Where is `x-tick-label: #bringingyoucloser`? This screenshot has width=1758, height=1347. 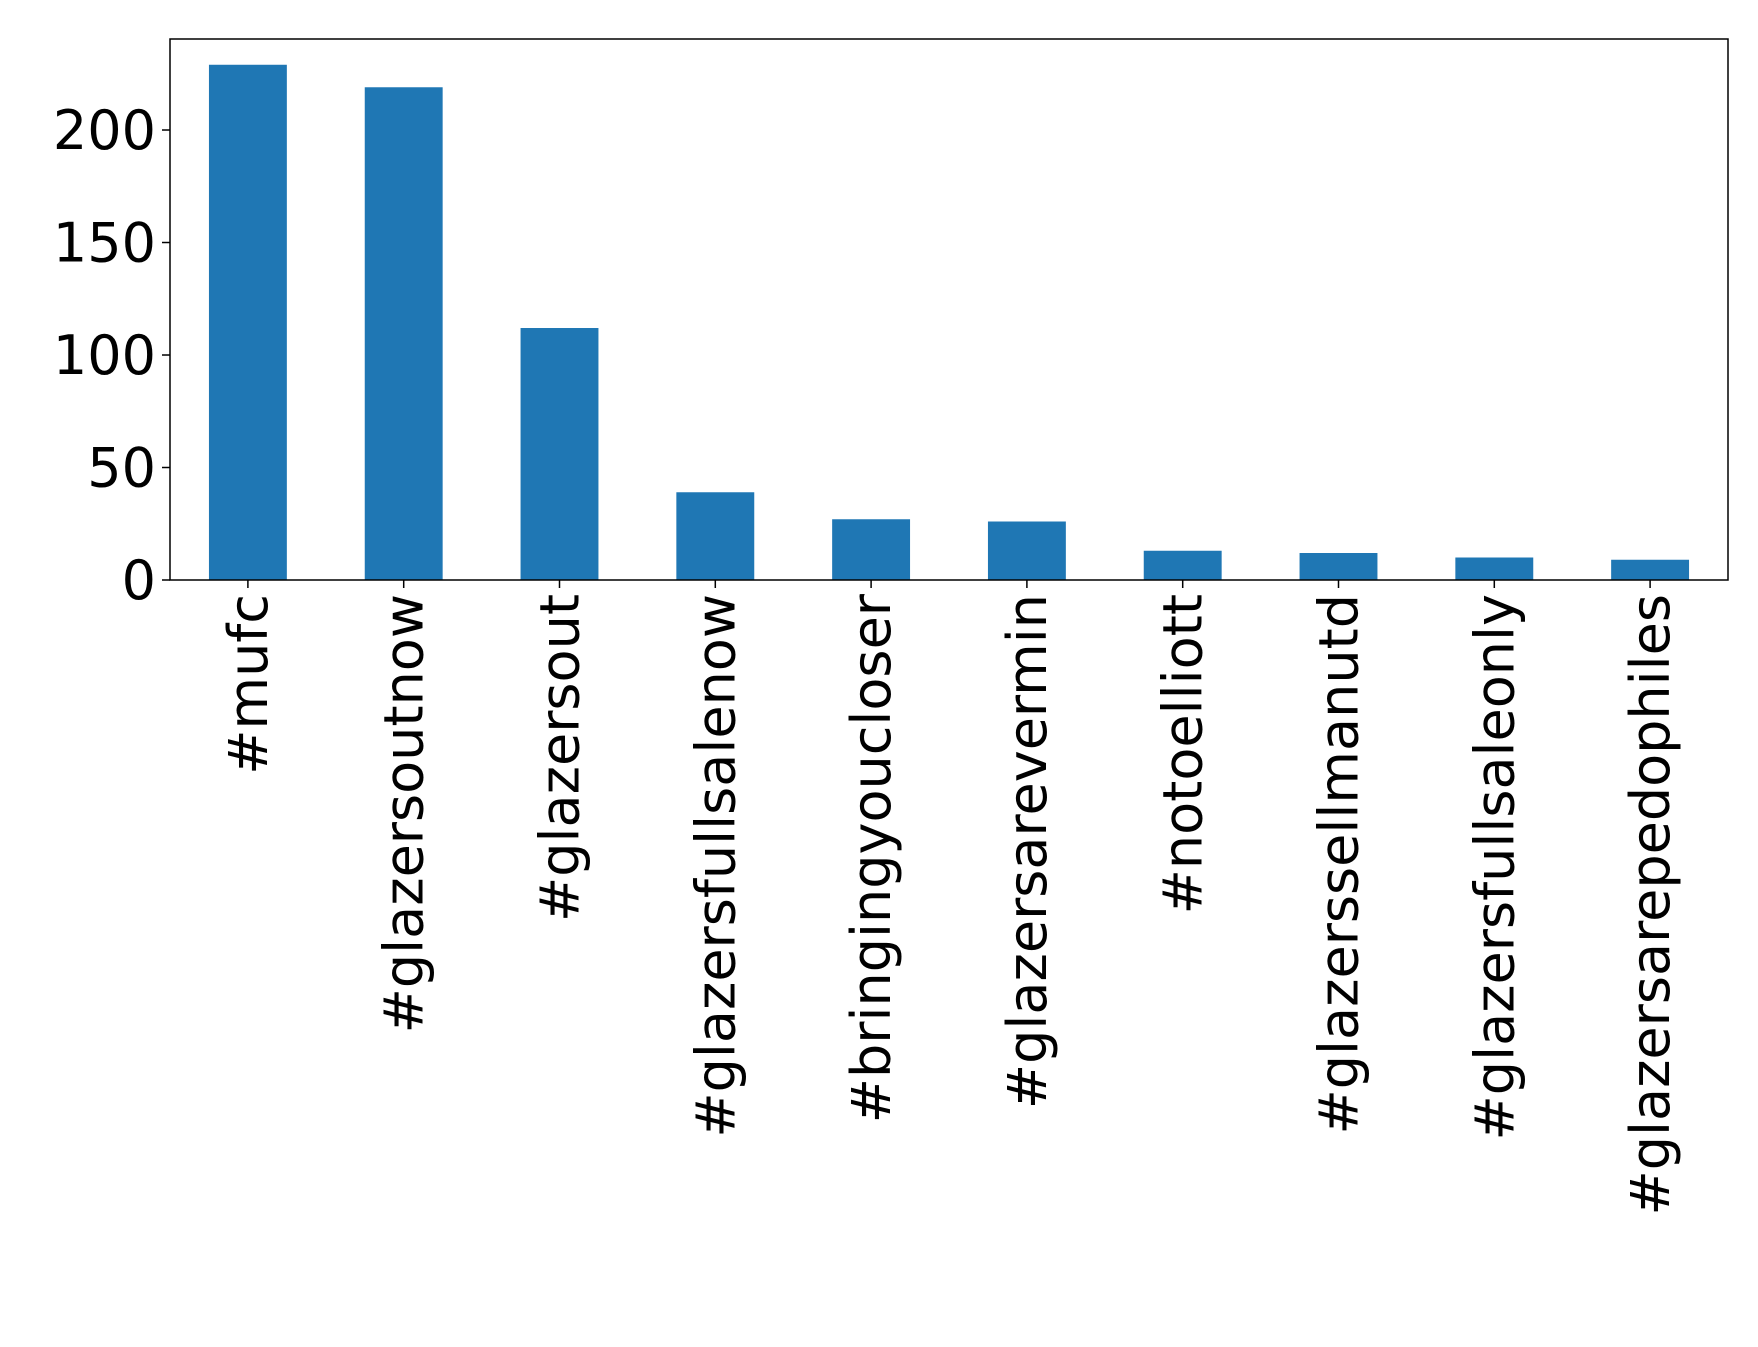
x-tick-label: #bringingyoucloser is located at coordinates (871, 858).